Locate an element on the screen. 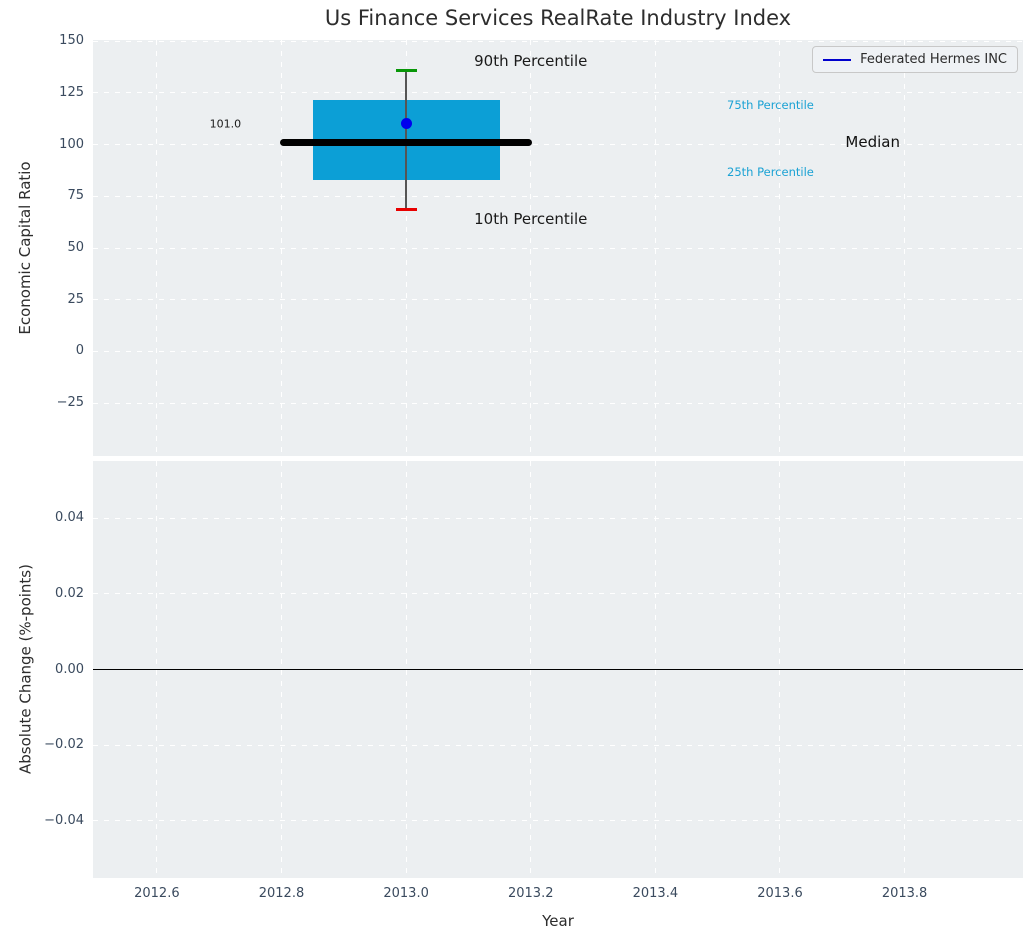 This screenshot has height=942, width=1034. annotation-median-value: 101.0 is located at coordinates (225, 124).